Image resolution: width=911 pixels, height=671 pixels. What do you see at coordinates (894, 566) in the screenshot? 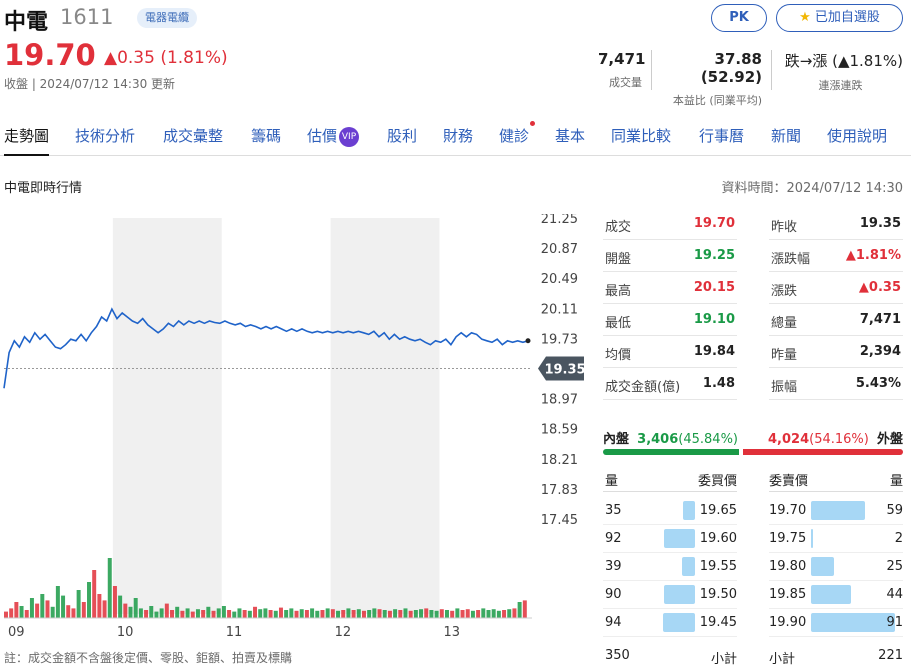
I see `ask-qty: 25` at bounding box center [894, 566].